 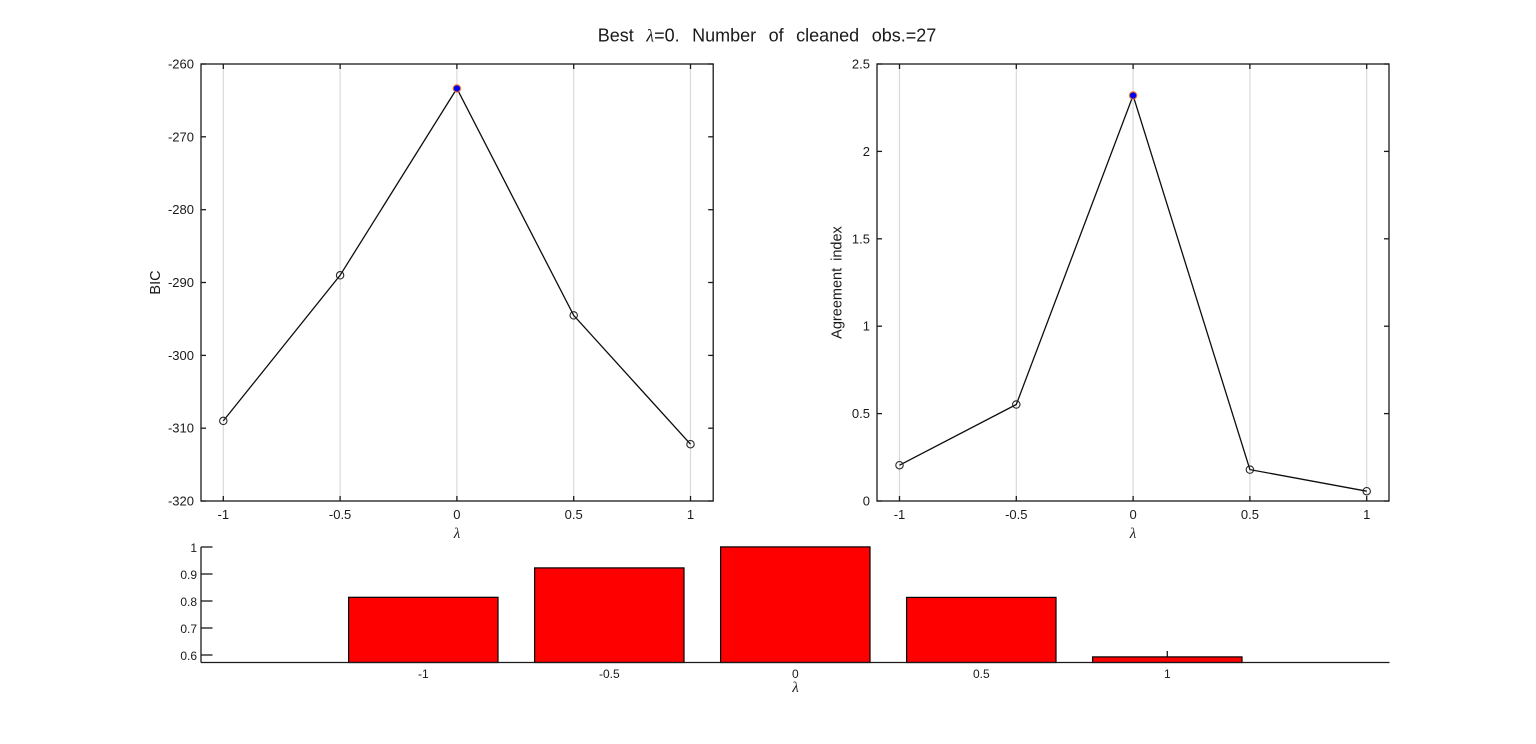 What do you see at coordinates (188, 602) in the screenshot?
I see `svg-text: 0.8` at bounding box center [188, 602].